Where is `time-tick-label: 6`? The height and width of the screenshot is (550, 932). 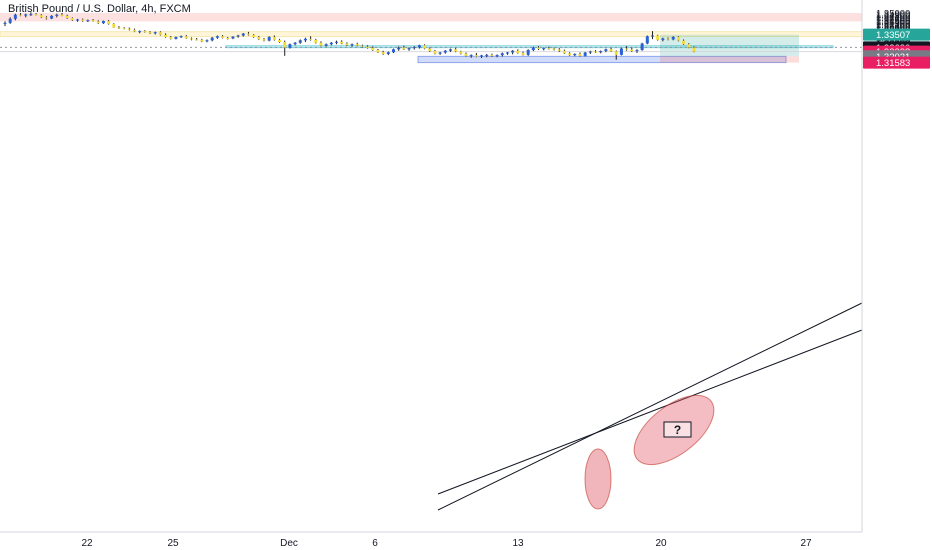
time-tick-label: 6 is located at coordinates (375, 543).